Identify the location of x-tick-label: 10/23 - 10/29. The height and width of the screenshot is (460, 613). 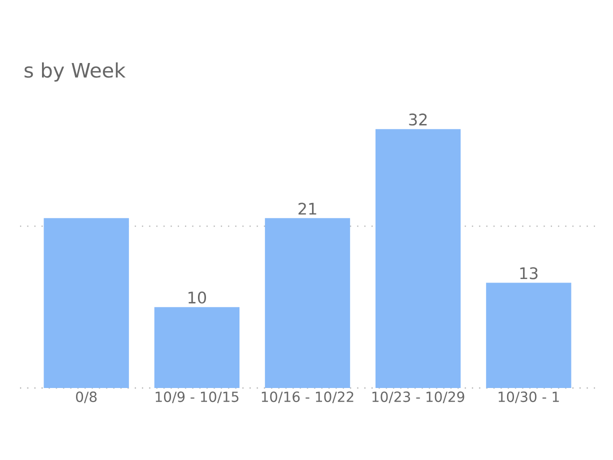
(418, 398).